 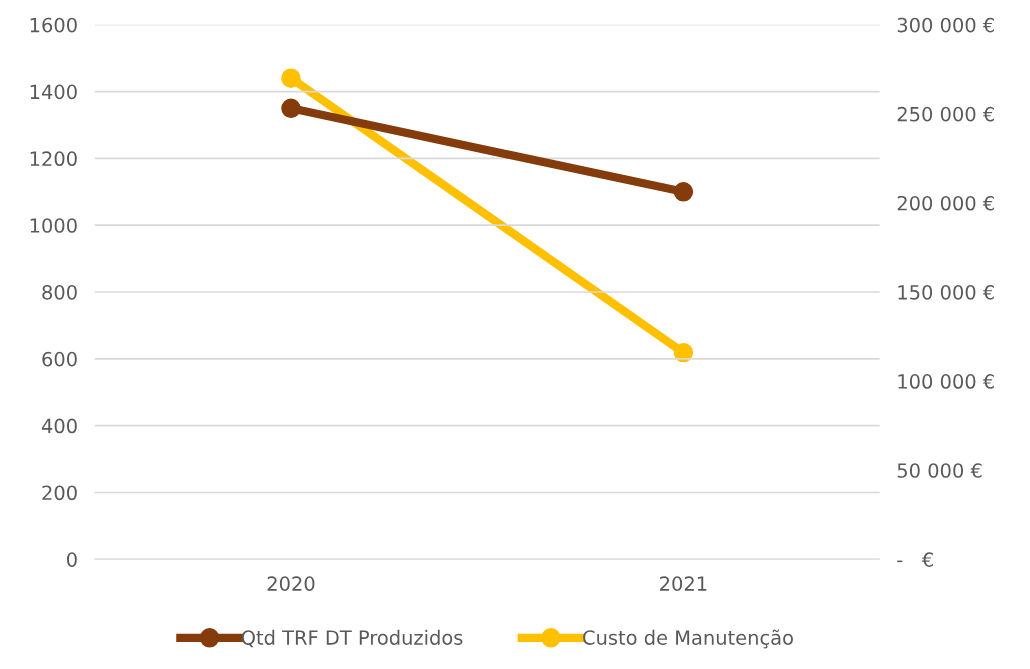 What do you see at coordinates (59, 493) in the screenshot?
I see `y-tick-label: 200` at bounding box center [59, 493].